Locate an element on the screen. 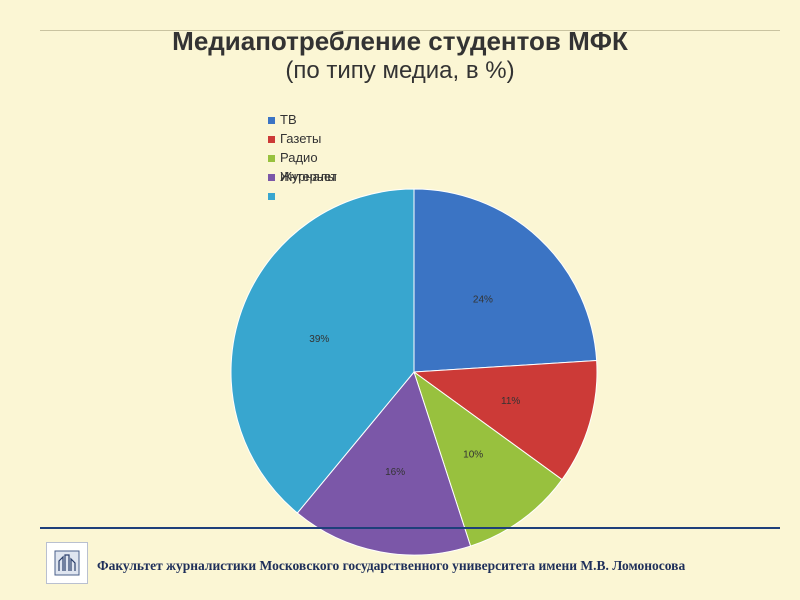 This screenshot has height=600, width=800. pie-data-labels: 24% 11% 10% 16% 39% is located at coordinates (414, 386).